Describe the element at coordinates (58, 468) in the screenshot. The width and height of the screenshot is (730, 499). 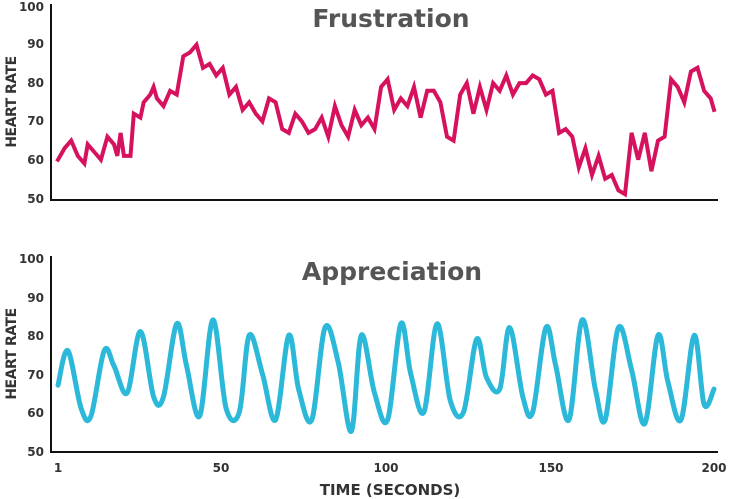
I see `x-tick-label: 1` at that location.